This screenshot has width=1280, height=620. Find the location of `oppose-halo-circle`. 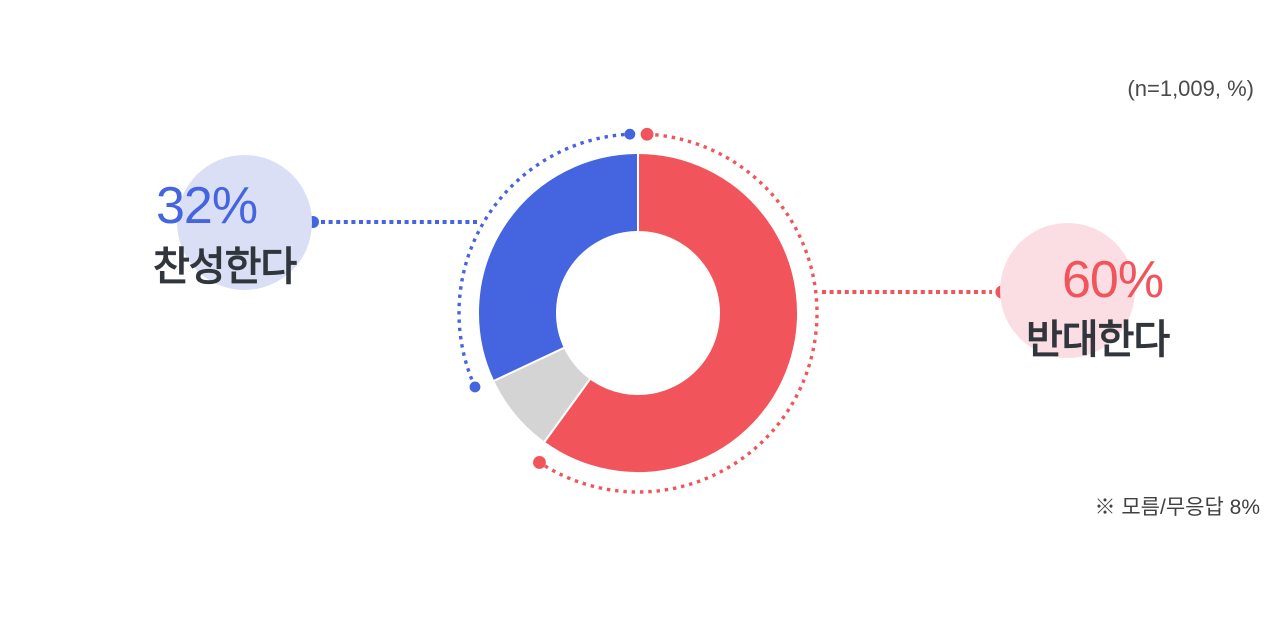

oppose-halo-circle is located at coordinates (1067, 290).